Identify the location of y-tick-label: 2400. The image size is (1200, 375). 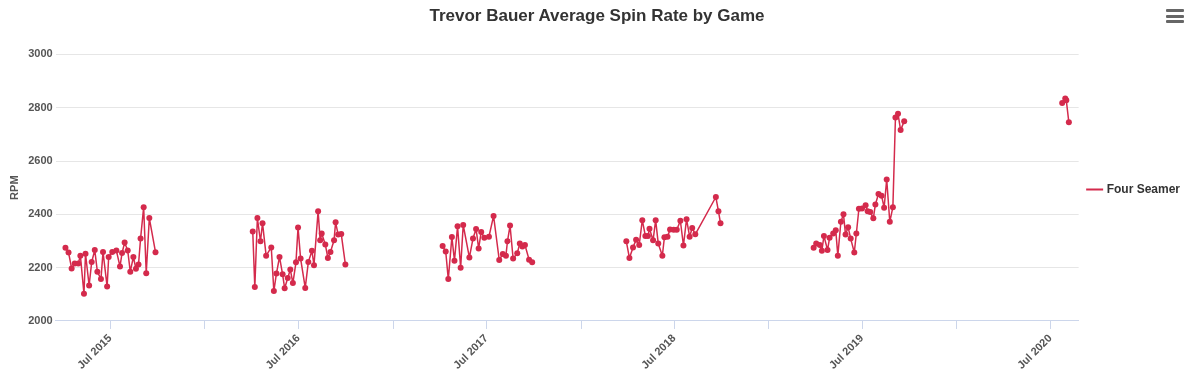
(40, 213).